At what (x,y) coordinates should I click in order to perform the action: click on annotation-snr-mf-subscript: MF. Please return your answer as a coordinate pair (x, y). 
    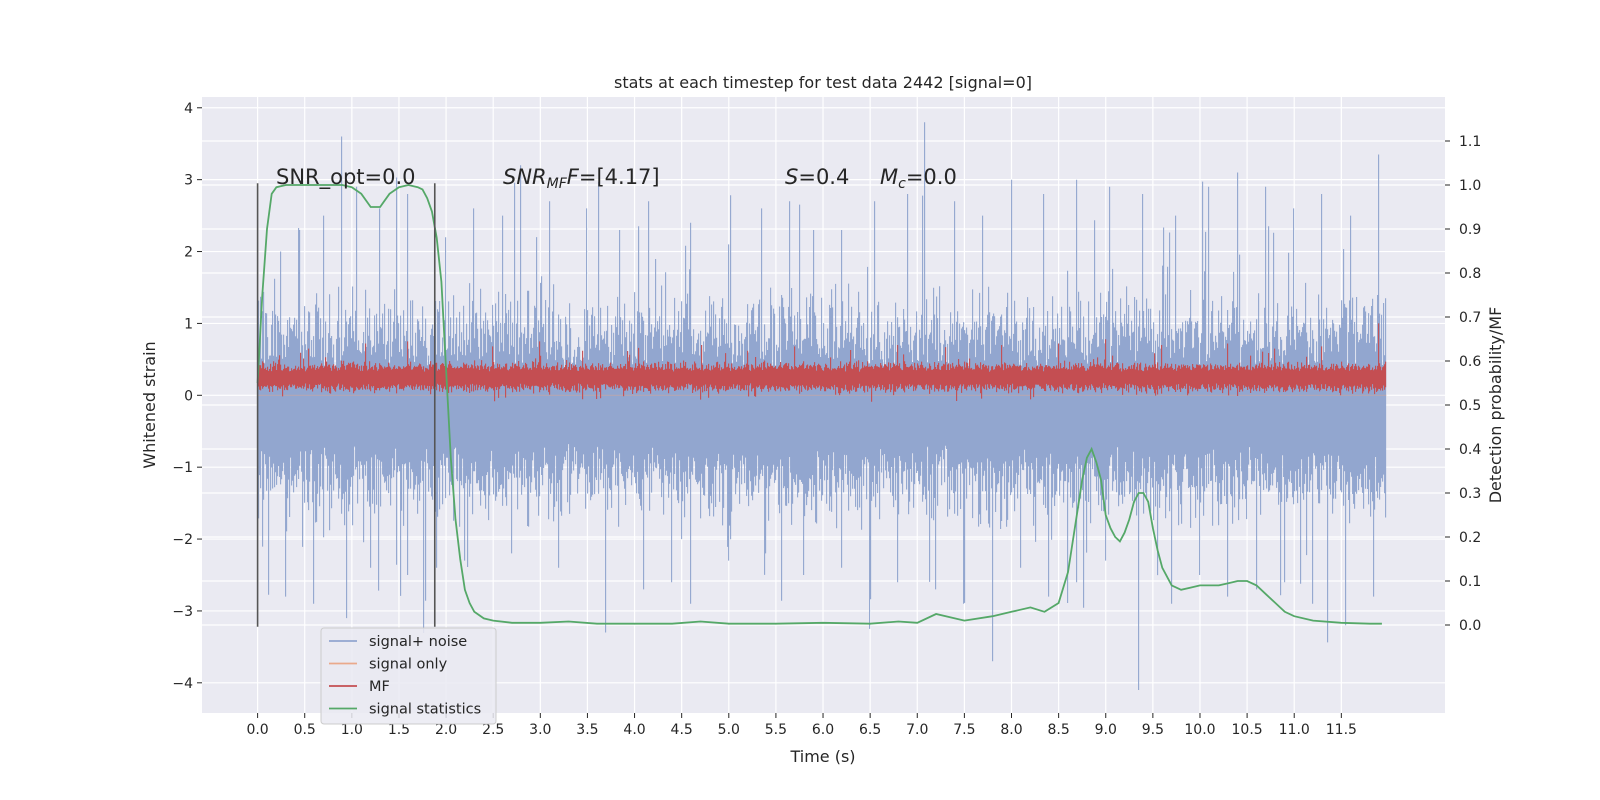
    Looking at the image, I should click on (557, 184).